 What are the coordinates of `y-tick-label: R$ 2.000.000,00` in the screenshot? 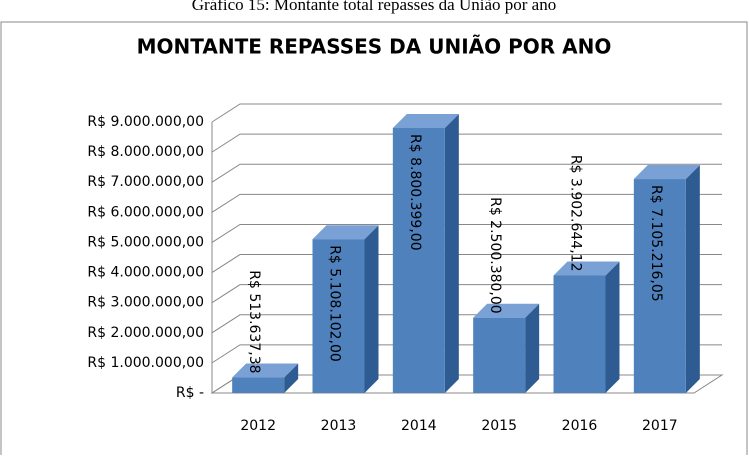 It's located at (145, 333).